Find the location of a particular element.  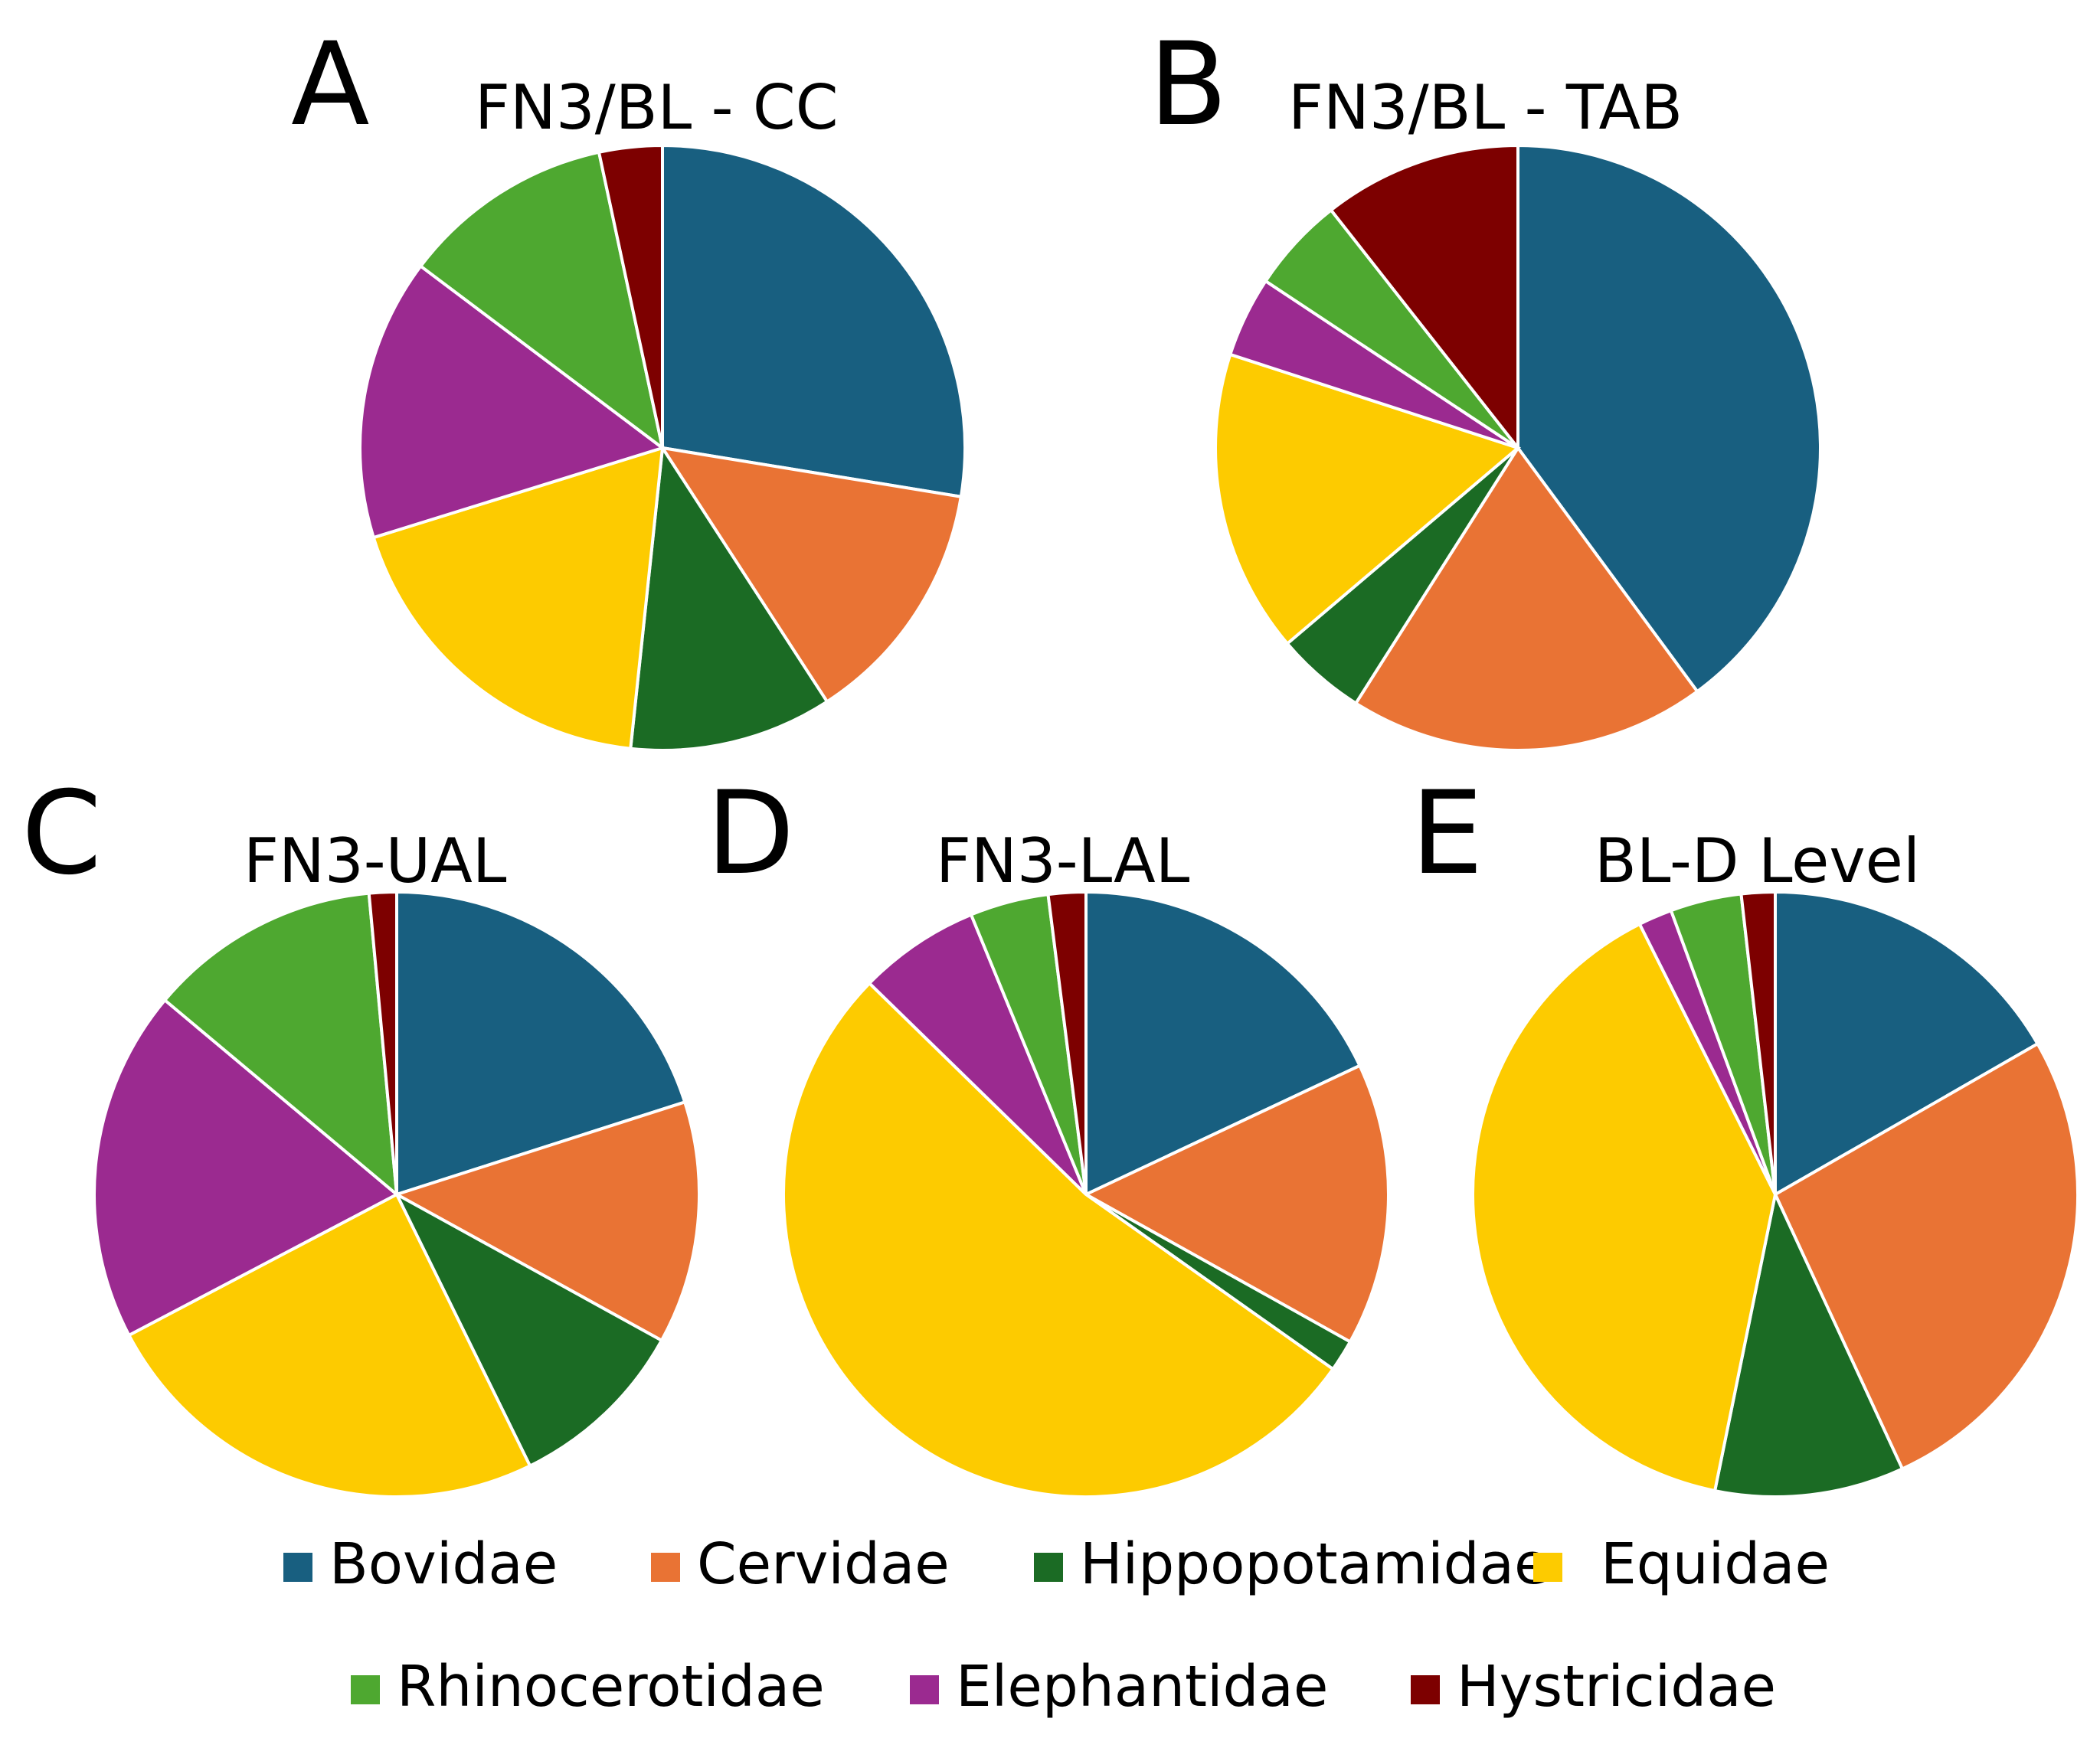

pie-c is located at coordinates (397, 1194).